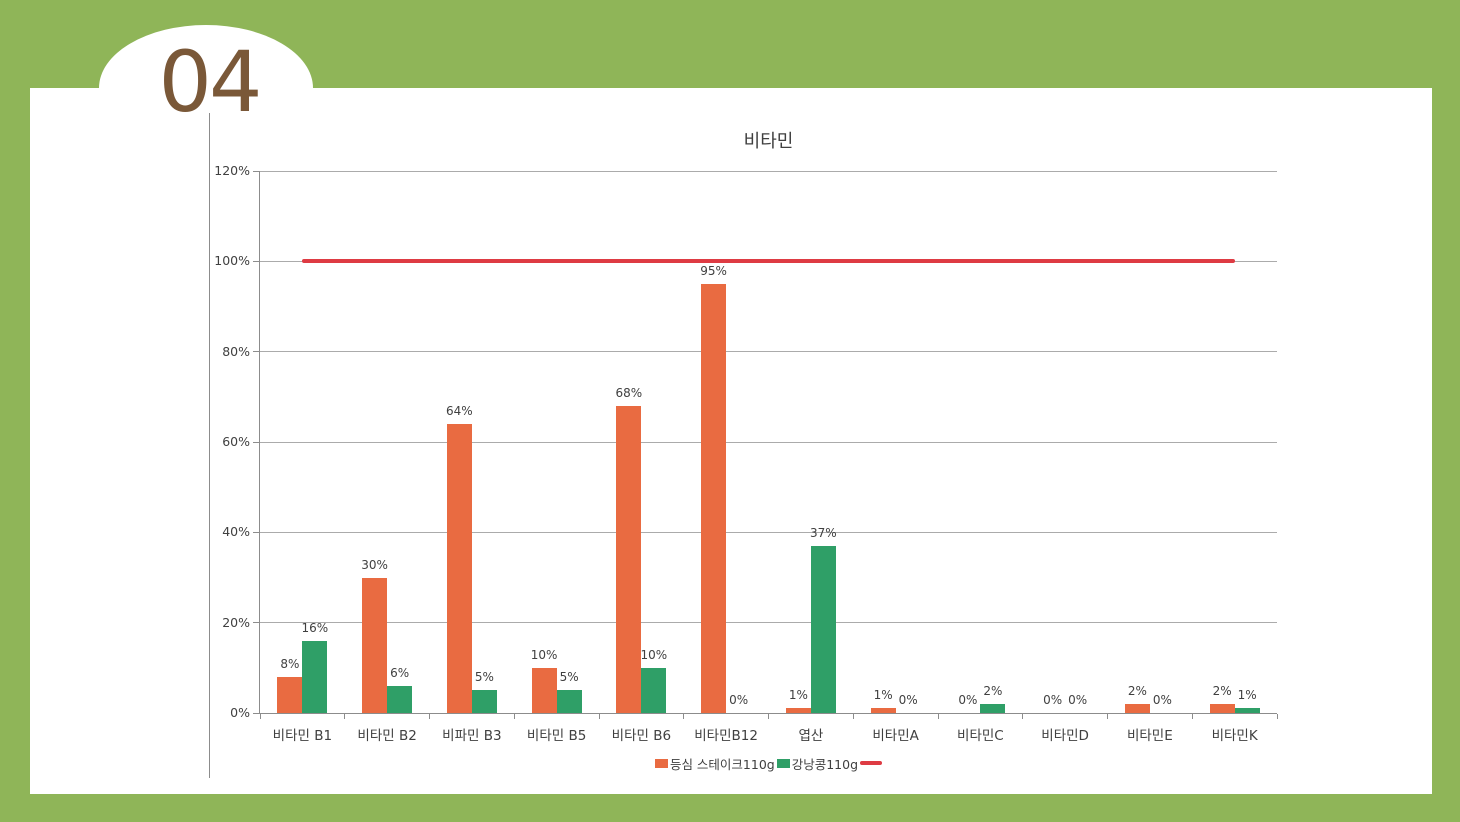 This screenshot has height=822, width=1460. I want to click on corner-dome, so click(206, 88).